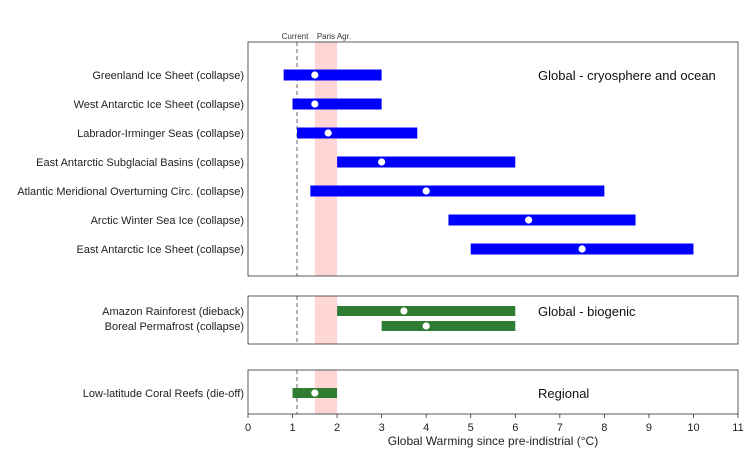 The height and width of the screenshot is (462, 754). Describe the element at coordinates (160, 250) in the screenshot. I see `row-label: East Antarctic Ice Sheet (collapse)` at that location.